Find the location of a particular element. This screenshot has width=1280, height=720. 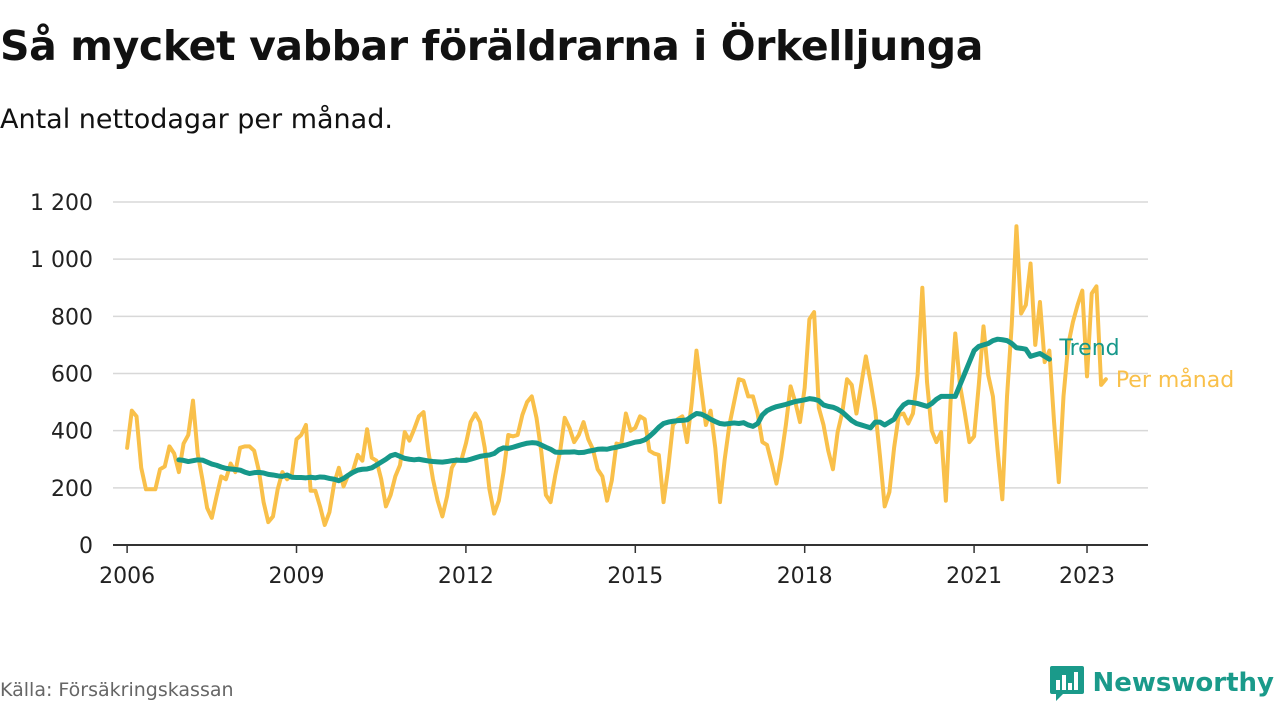

y-tick-label: 800 is located at coordinates (72, 317).